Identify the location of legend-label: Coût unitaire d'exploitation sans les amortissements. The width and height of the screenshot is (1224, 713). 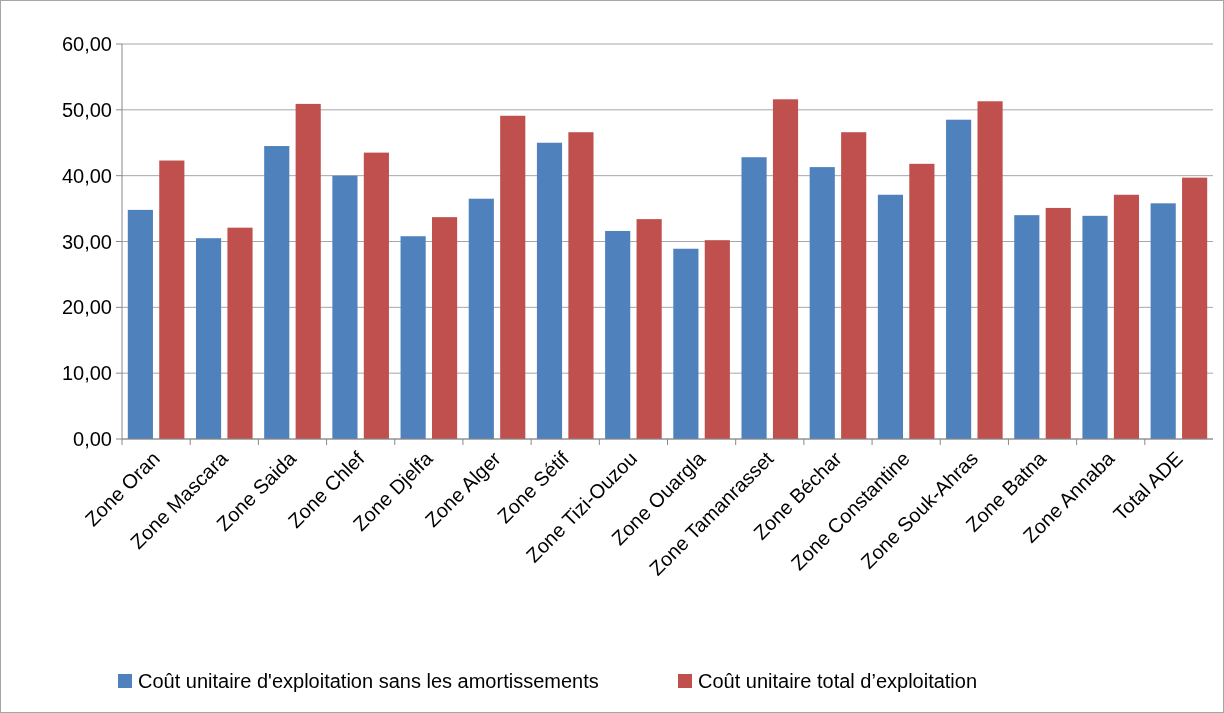
(368, 681).